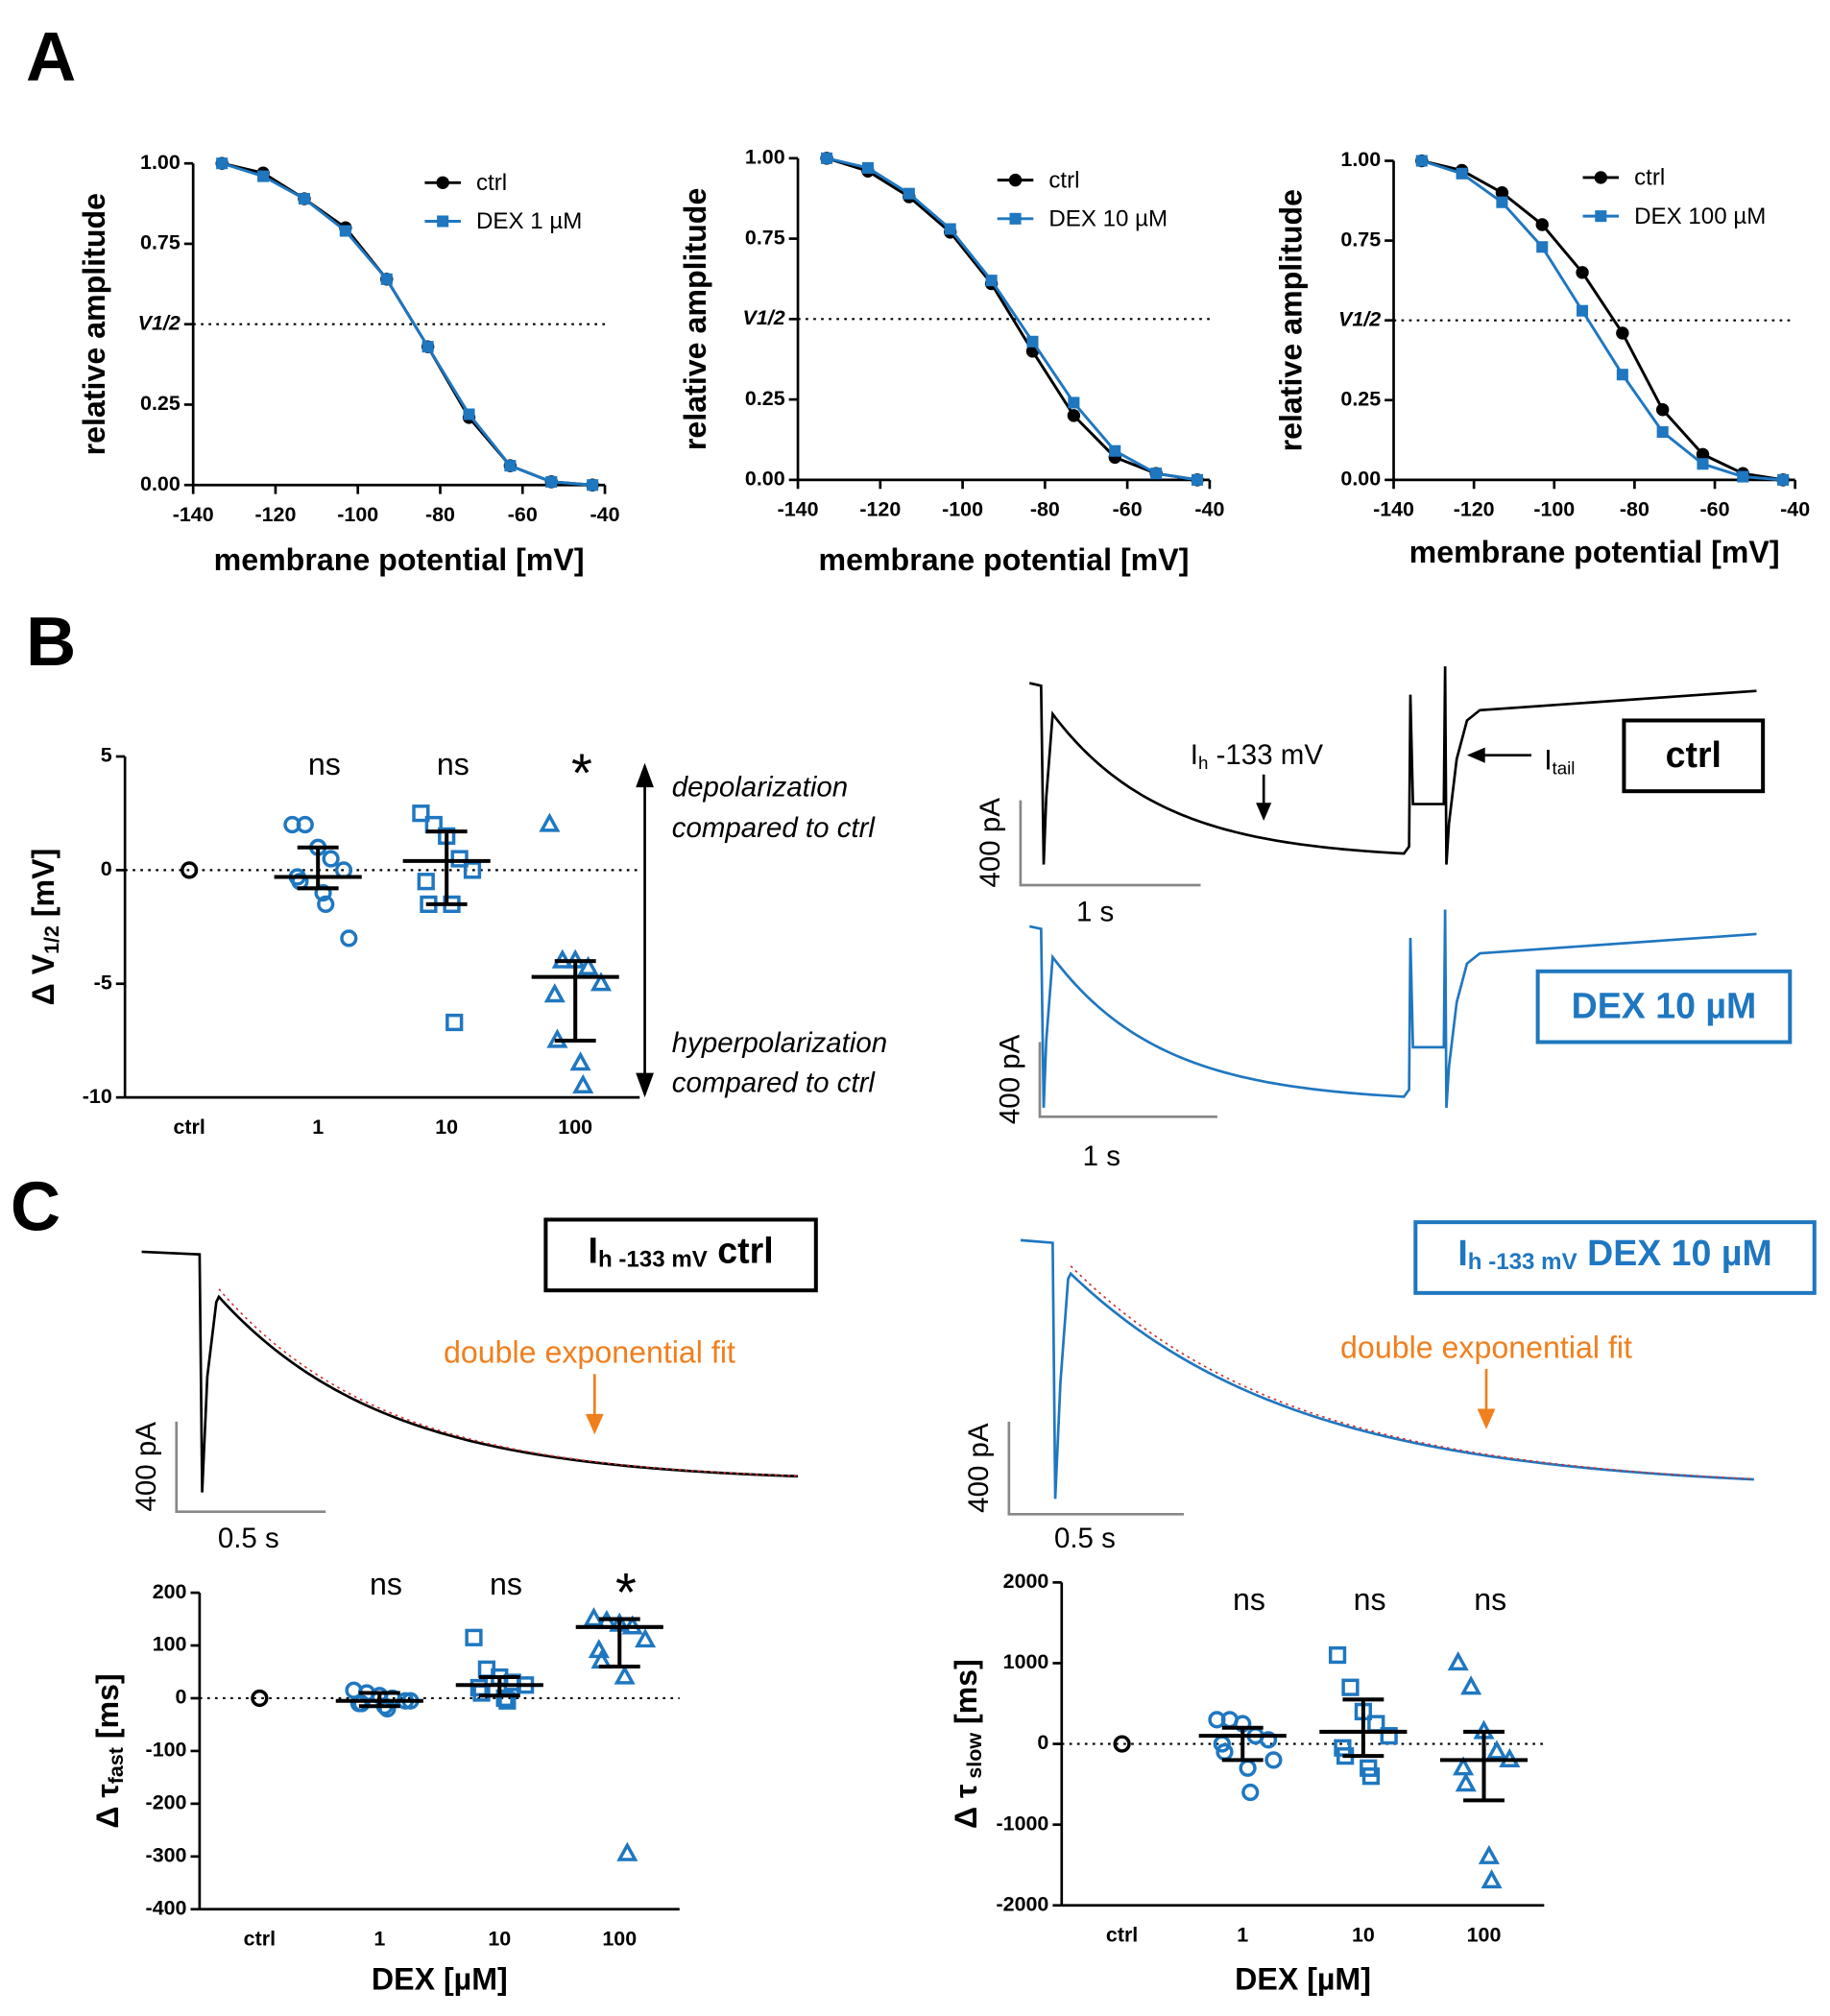  I want to click on scale-label: 1 s, so click(1101, 1156).